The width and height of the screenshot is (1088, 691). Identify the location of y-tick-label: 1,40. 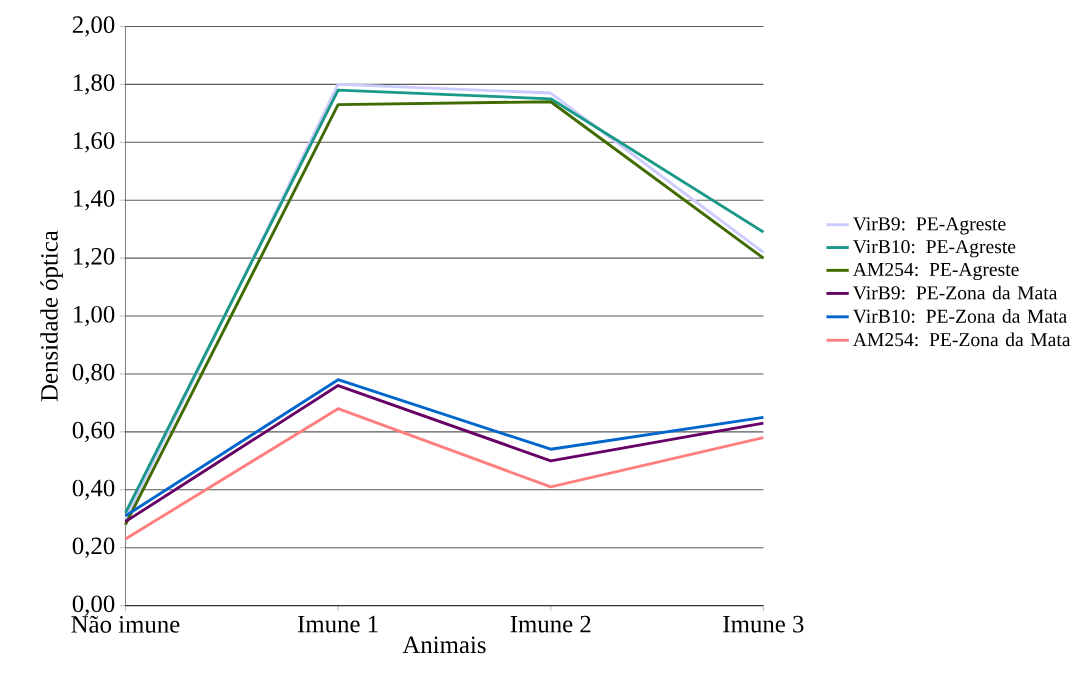
(94, 200).